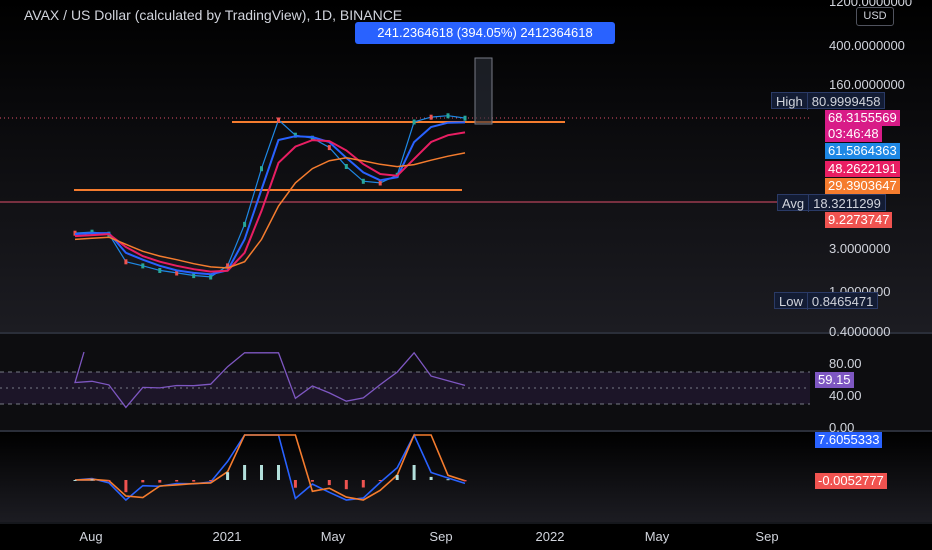  Describe the element at coordinates (849, 440) in the screenshot. I see `macd-value-tag: 7.6055333` at that location.